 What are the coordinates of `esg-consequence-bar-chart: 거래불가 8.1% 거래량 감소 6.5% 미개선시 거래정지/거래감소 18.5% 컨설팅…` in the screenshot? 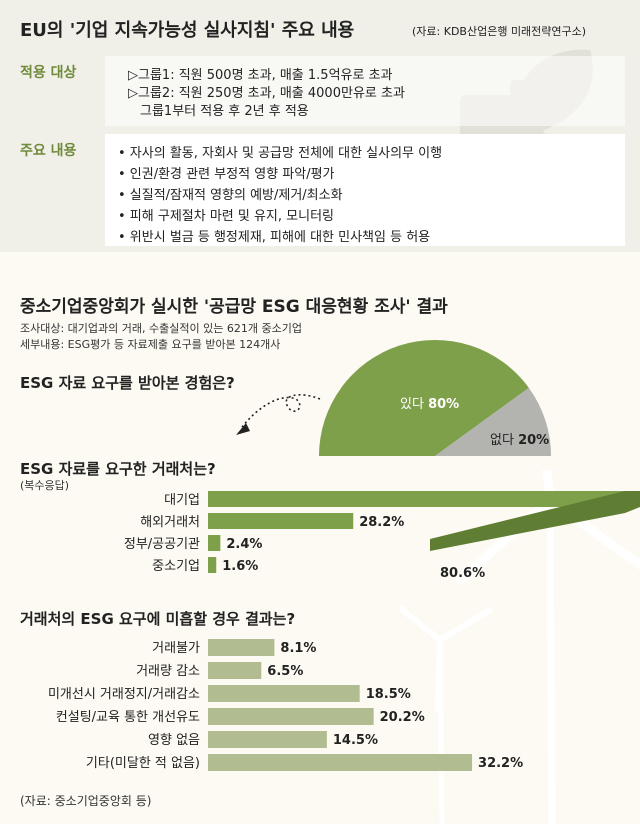 It's located at (285, 705).